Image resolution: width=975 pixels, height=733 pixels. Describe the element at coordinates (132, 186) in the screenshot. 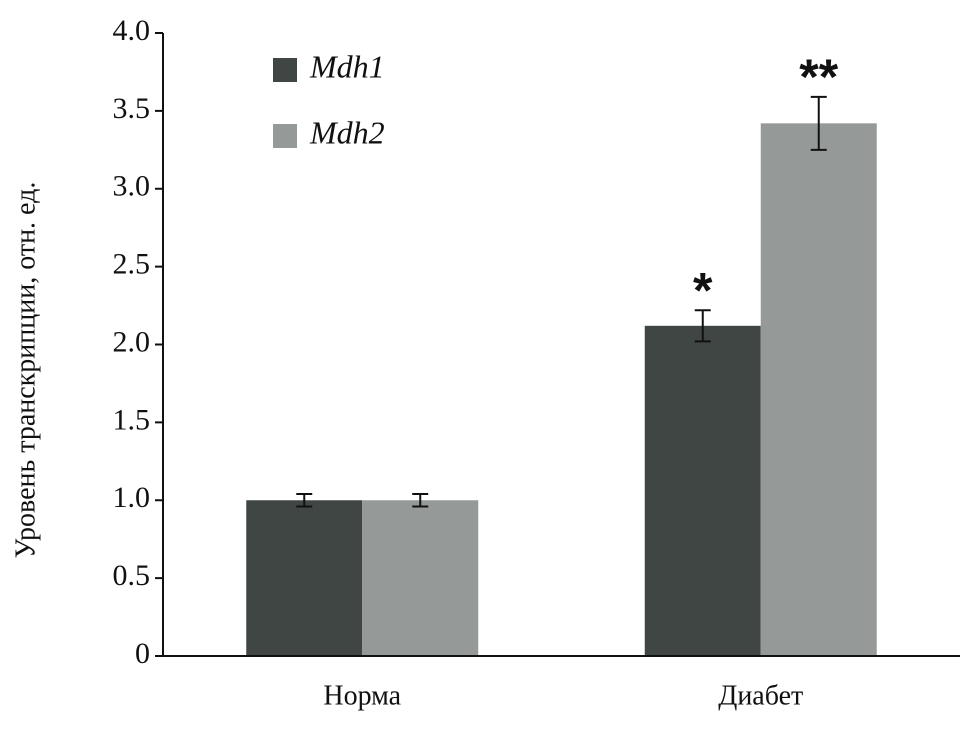

I see `y-tick-label: 3.0` at that location.